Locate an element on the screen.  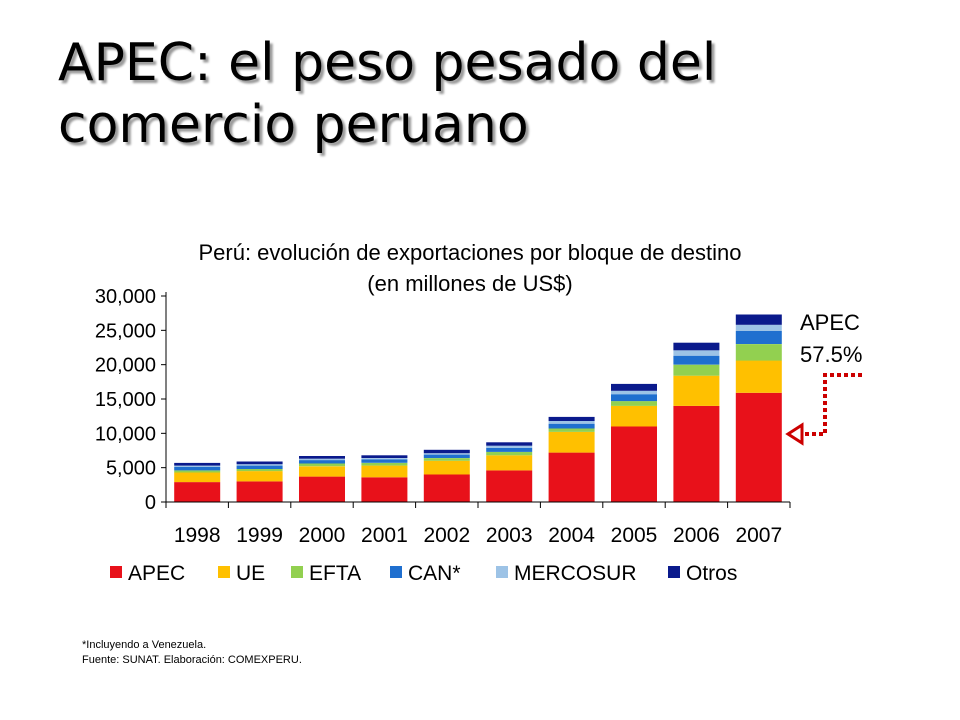
bar-otros-2006 is located at coordinates (696, 346).